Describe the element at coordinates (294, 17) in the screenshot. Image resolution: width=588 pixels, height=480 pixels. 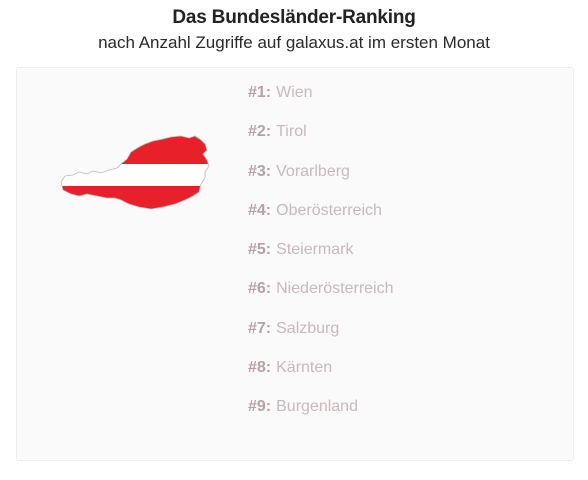
I see `page-title: Das Bundesländer-Ranking` at that location.